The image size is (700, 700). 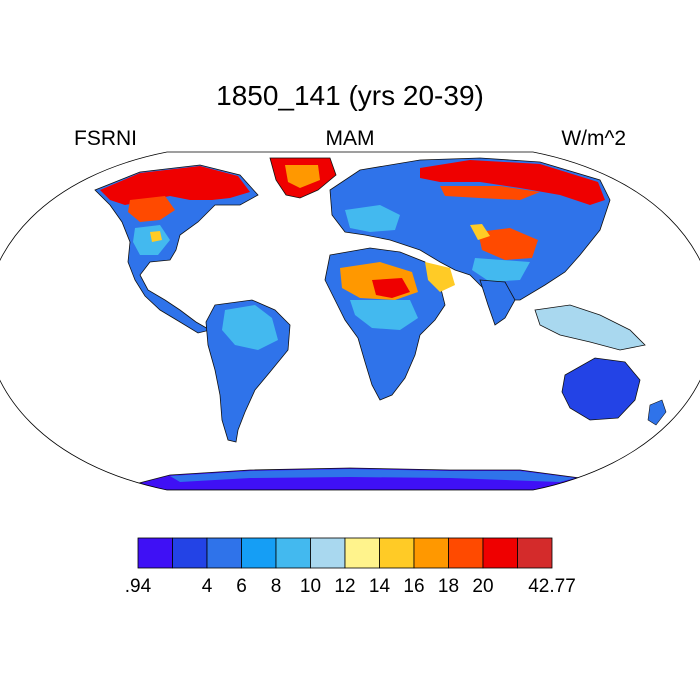 I want to click on colorbar-label: 8, so click(x=276, y=586).